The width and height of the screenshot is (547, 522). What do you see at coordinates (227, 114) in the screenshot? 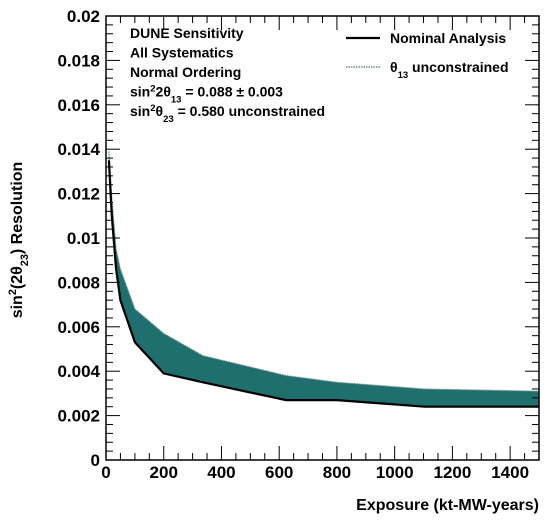
I see `annotation-line: sin2θ23 = 0.580 unconstrained` at bounding box center [227, 114].